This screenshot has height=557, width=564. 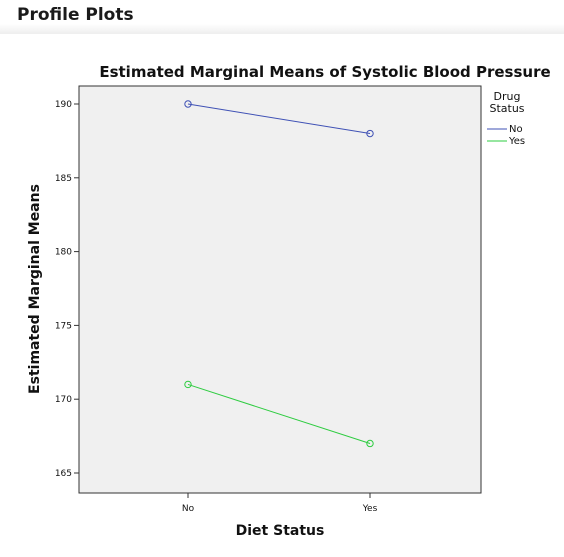 I want to click on data-point-yes-no, so click(x=188, y=384).